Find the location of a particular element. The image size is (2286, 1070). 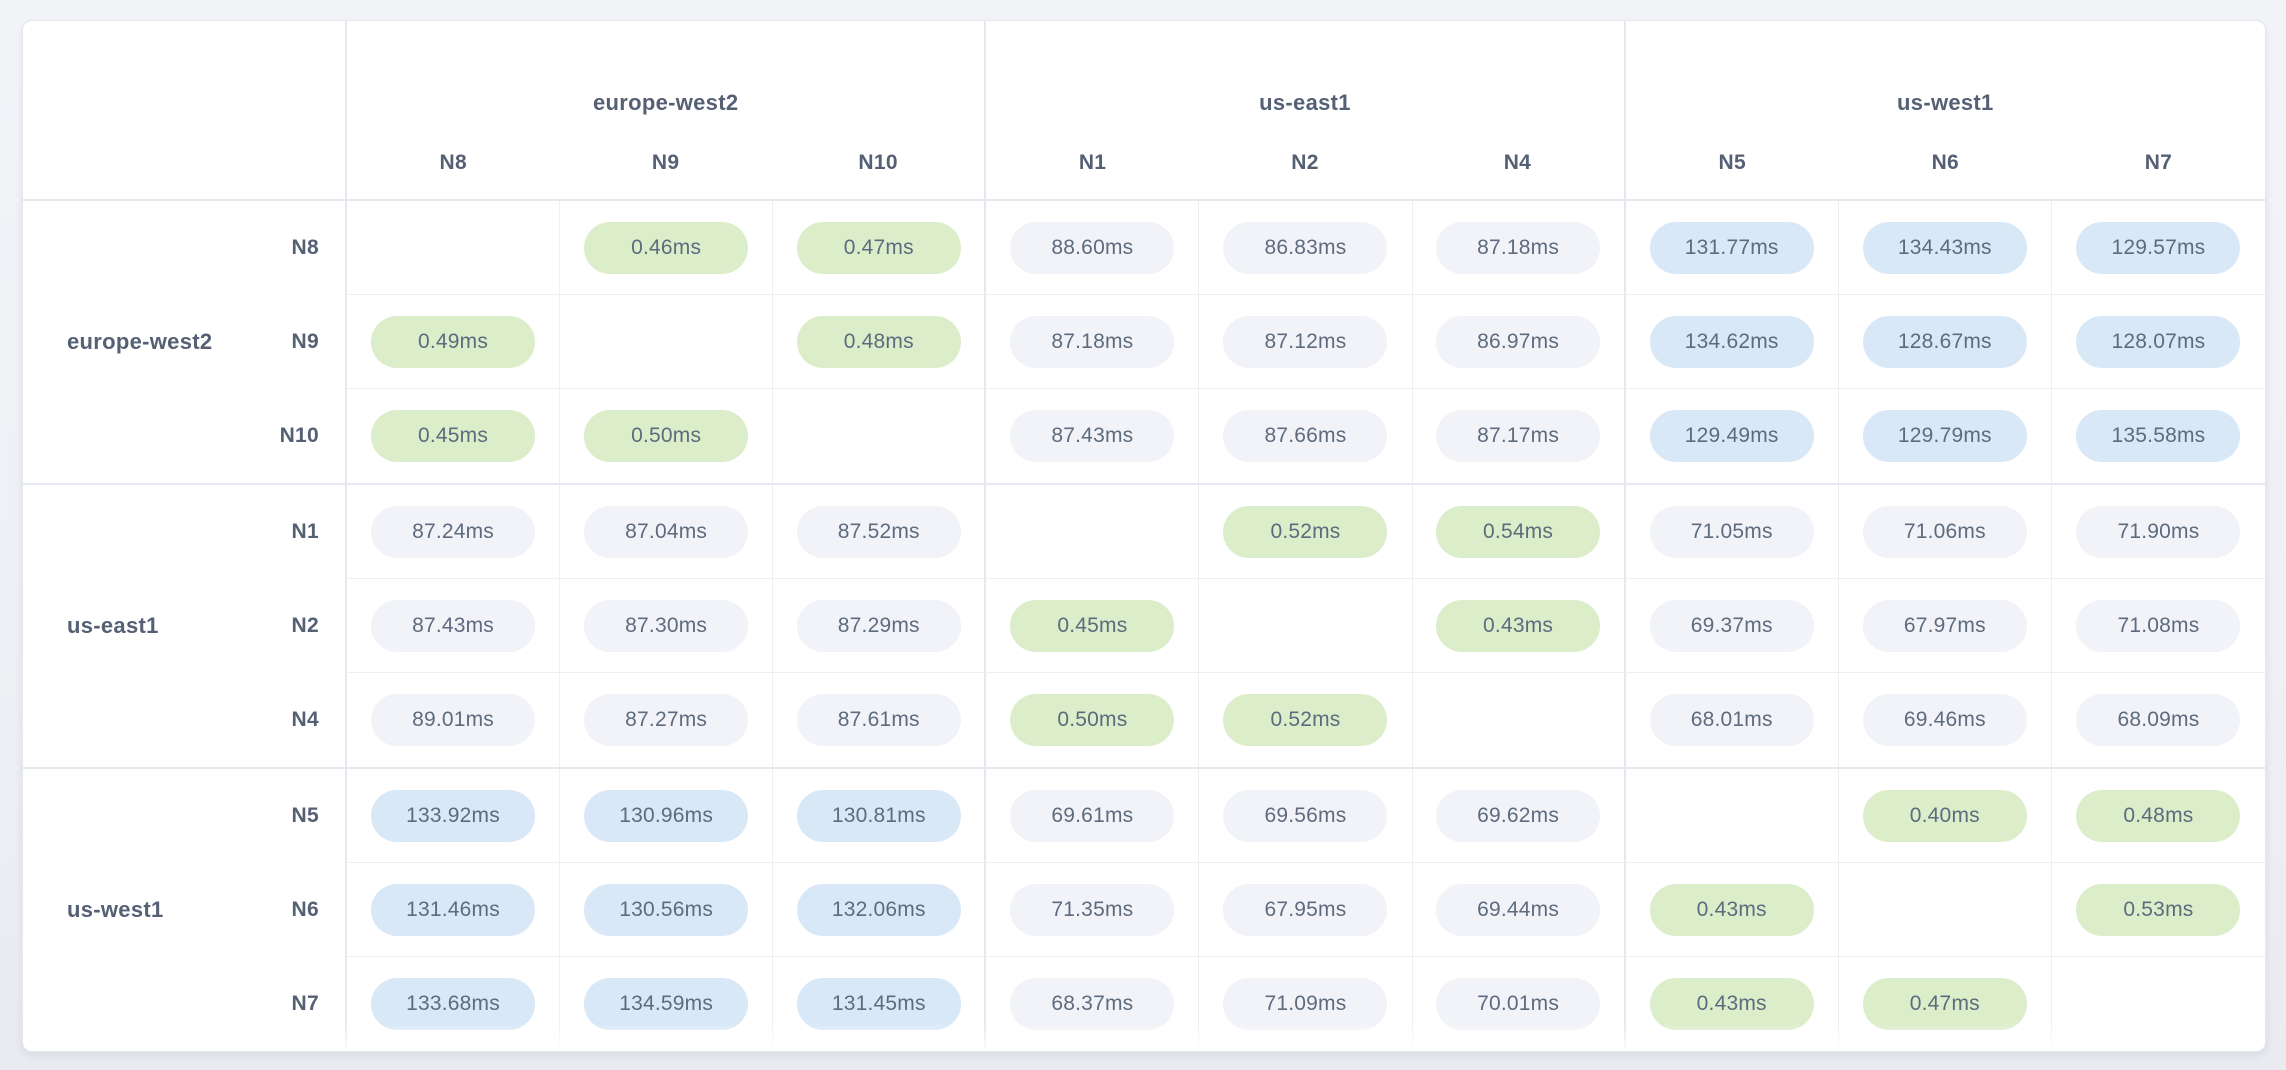

latency-pill: 71.05ms is located at coordinates (1731, 531).